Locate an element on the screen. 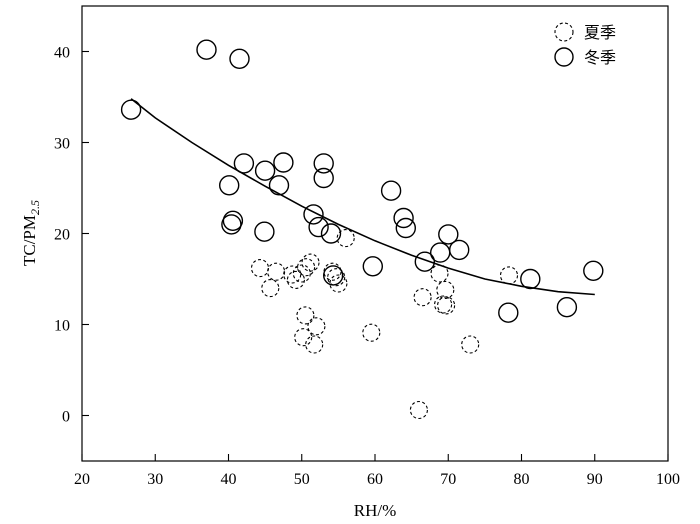 This screenshot has width=700, height=524. y-tick-label: 20 is located at coordinates (62, 235).